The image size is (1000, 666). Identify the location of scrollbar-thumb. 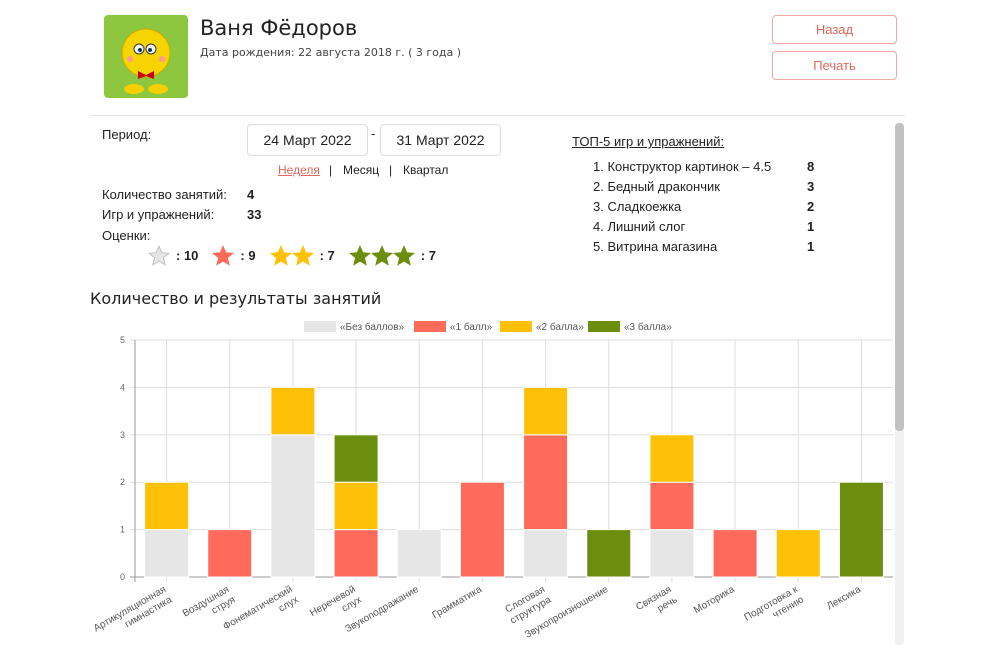
(899, 277).